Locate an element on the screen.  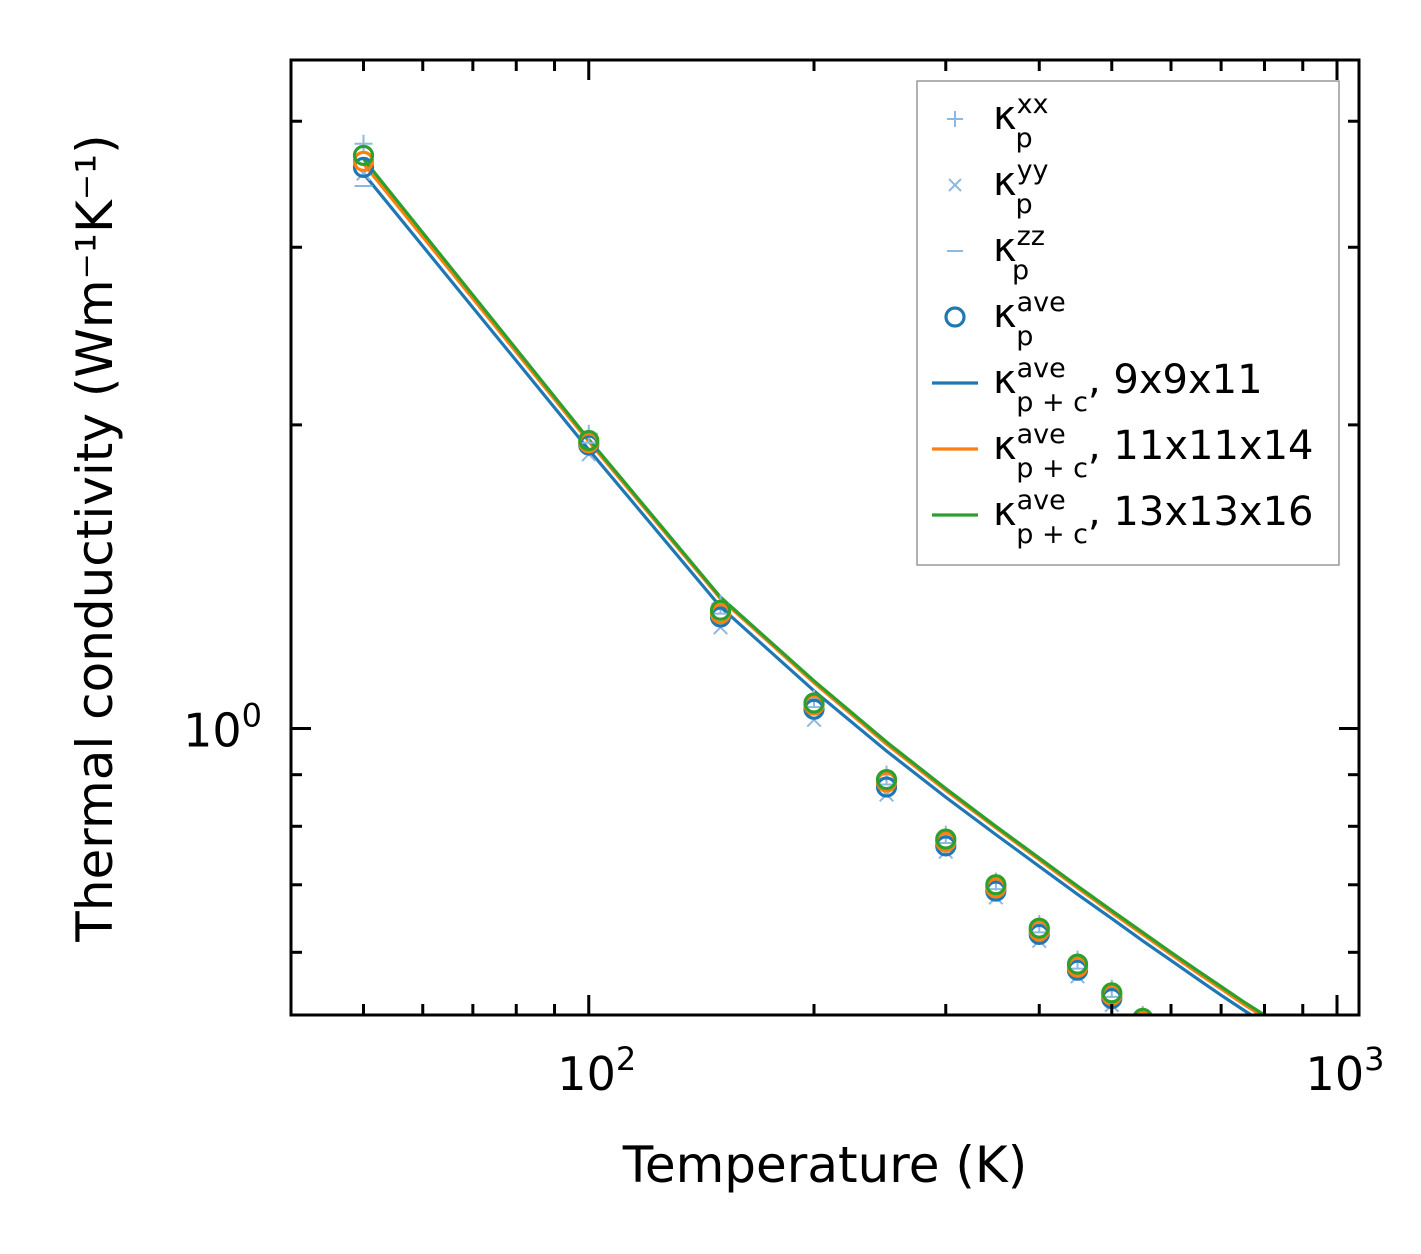
legend-entry: κxx p is located at coordinates (998, 121).